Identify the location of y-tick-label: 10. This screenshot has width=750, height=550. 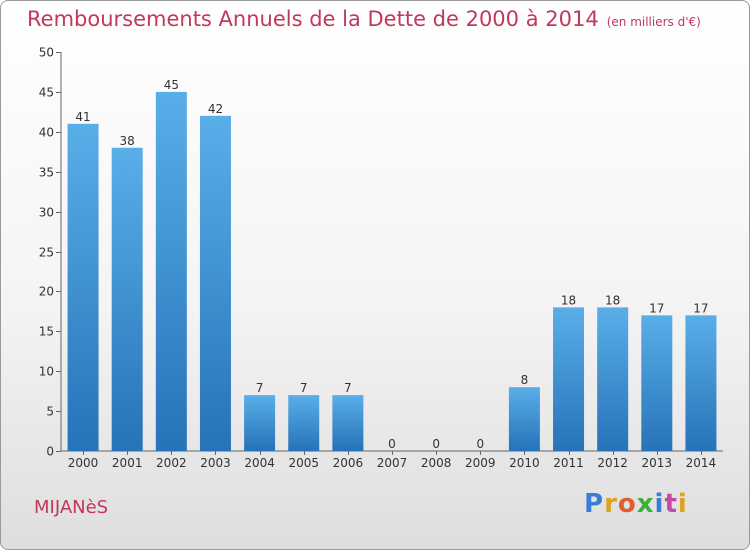
(46, 372).